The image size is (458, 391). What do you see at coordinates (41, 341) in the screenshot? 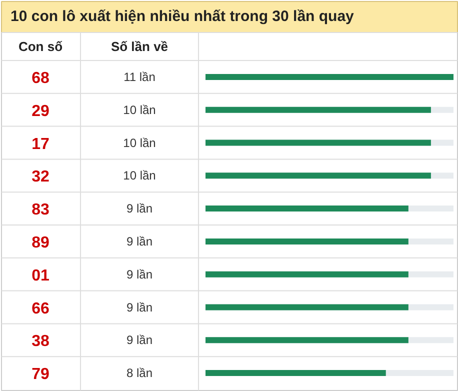
I see `y-tick-label: 38` at bounding box center [41, 341].